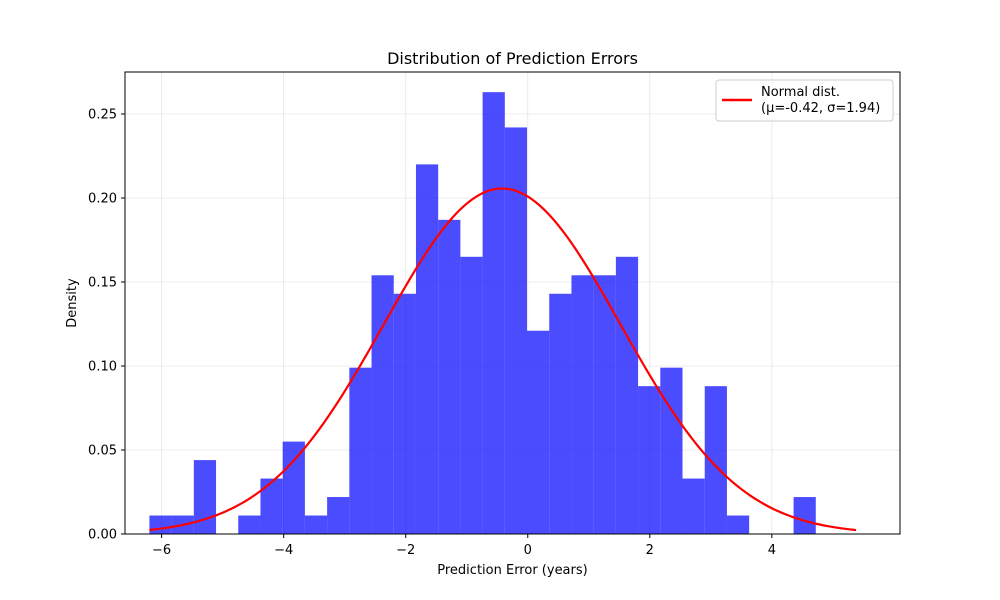  Describe the element at coordinates (528, 550) in the screenshot. I see `x-tick-label: 0` at that location.